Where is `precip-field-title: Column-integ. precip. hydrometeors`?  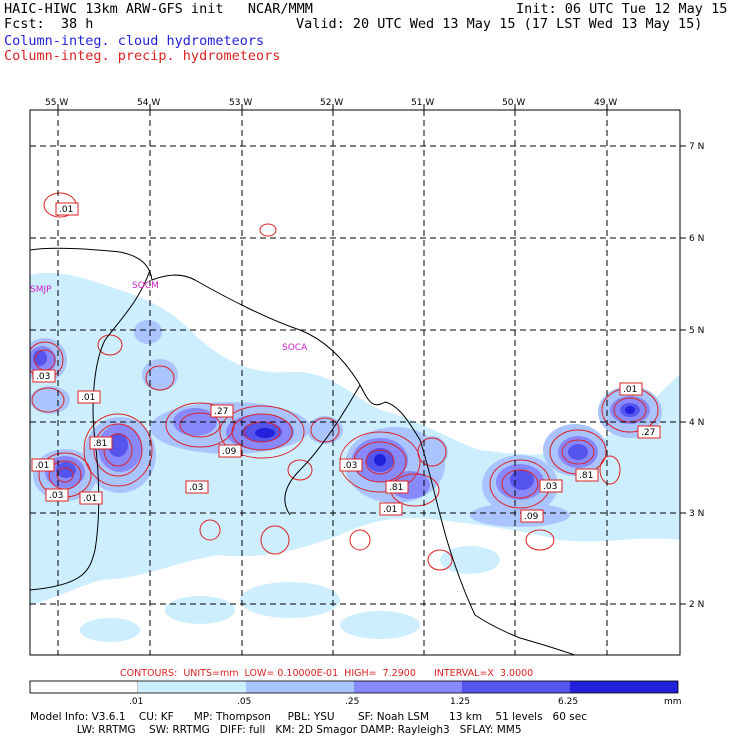
precip-field-title: Column-integ. precip. hydrometeors is located at coordinates (142, 56).